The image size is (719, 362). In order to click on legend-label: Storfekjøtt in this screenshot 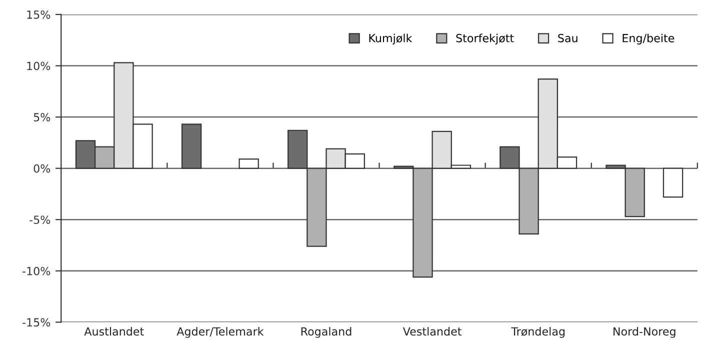, I will do `click(485, 39)`.